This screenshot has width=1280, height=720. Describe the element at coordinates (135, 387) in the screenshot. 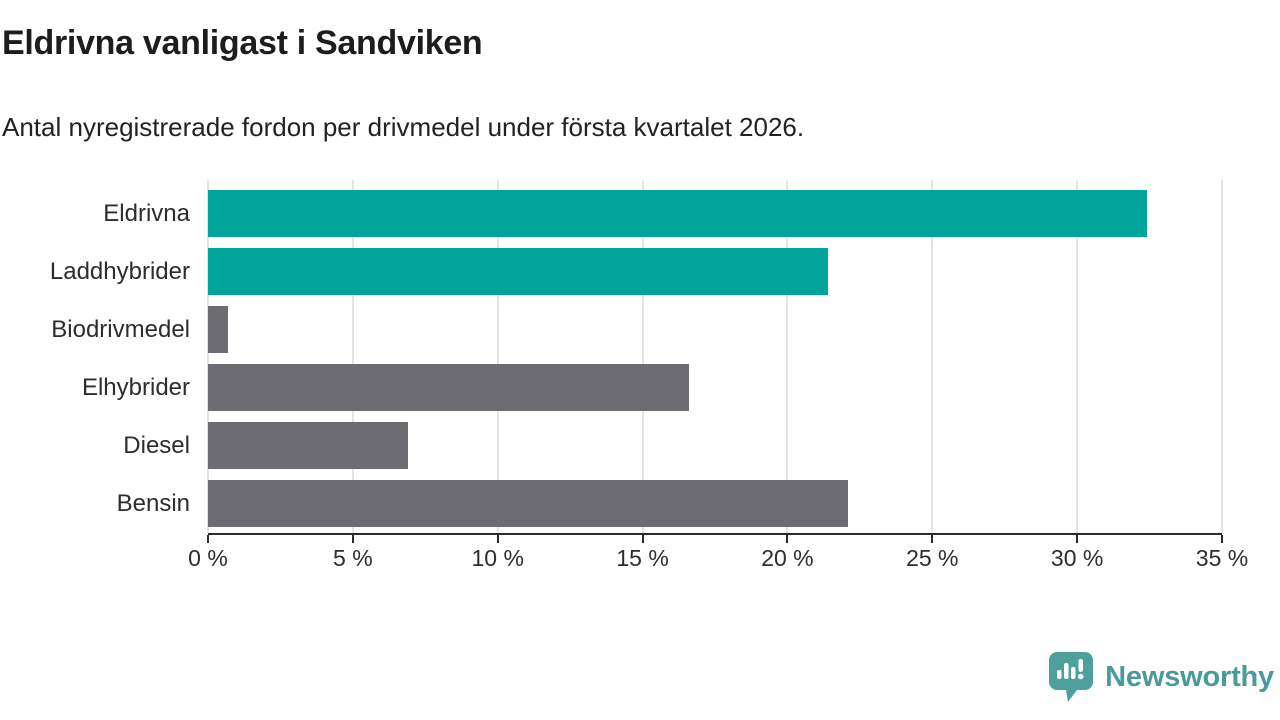

I see `category-label: Elhybrider` at that location.